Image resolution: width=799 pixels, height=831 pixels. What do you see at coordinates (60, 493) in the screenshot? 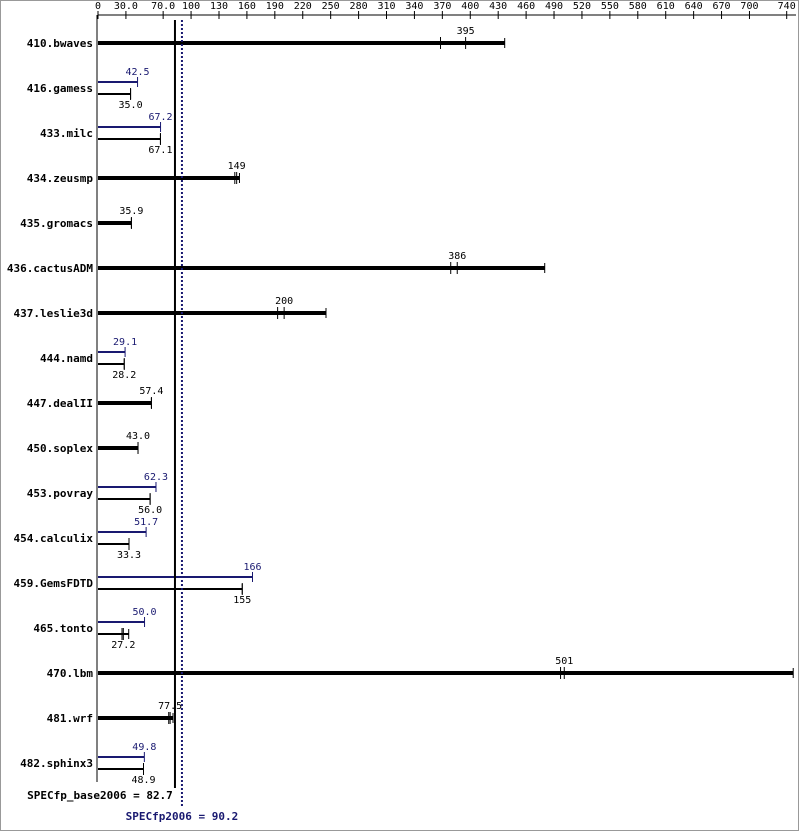
I see `category-label: 453.povray` at bounding box center [60, 493].